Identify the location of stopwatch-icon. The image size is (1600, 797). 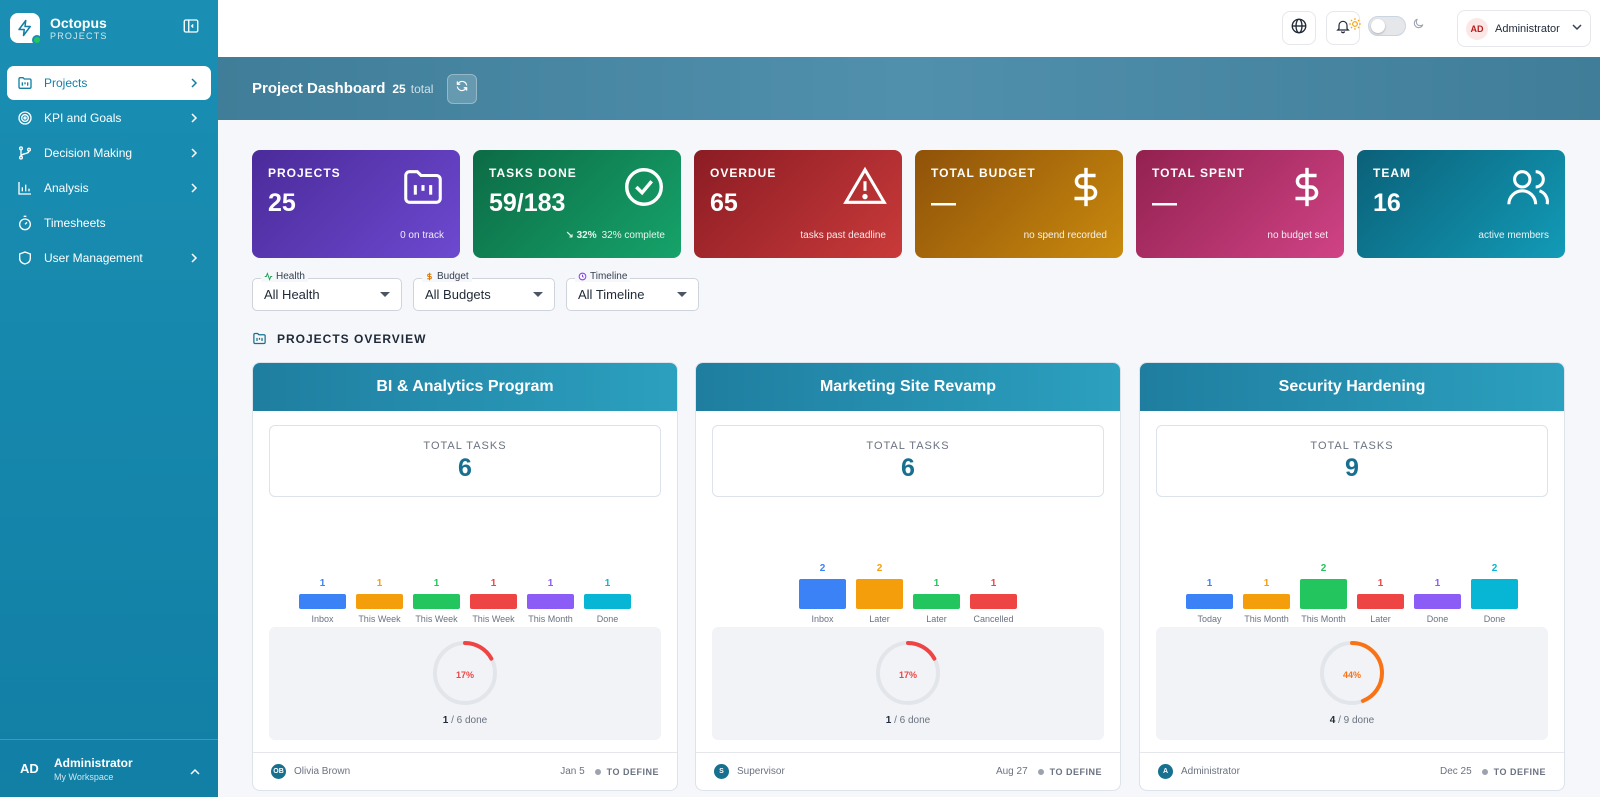
(25, 223).